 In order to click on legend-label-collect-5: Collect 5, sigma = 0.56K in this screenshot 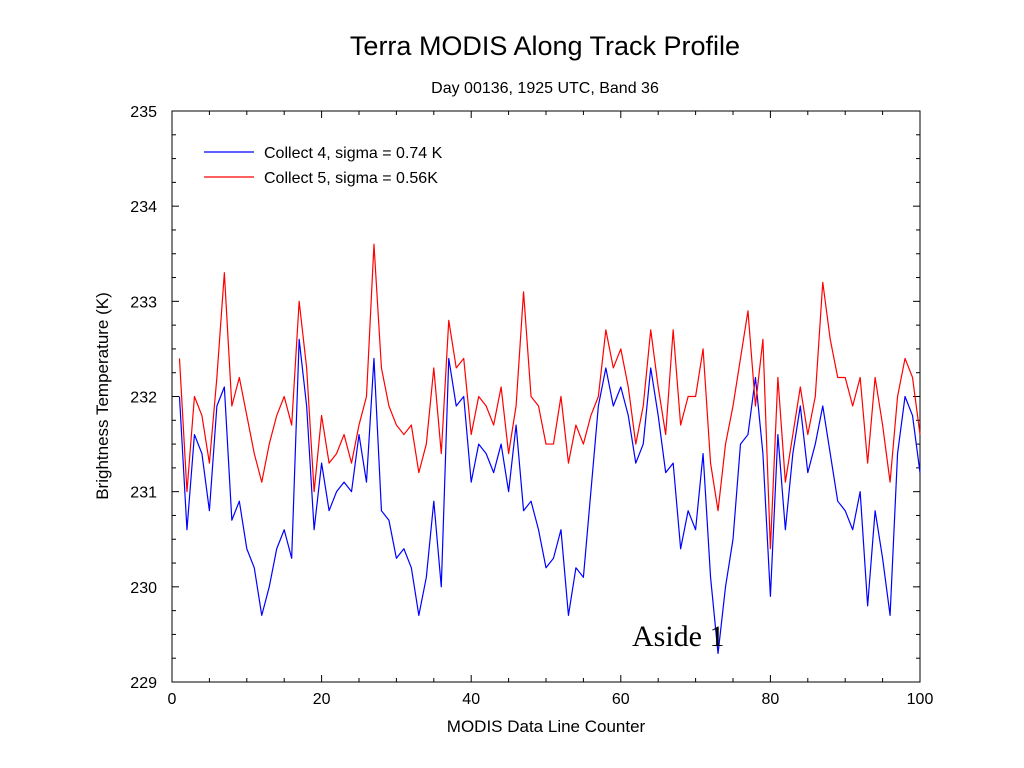, I will do `click(351, 178)`.